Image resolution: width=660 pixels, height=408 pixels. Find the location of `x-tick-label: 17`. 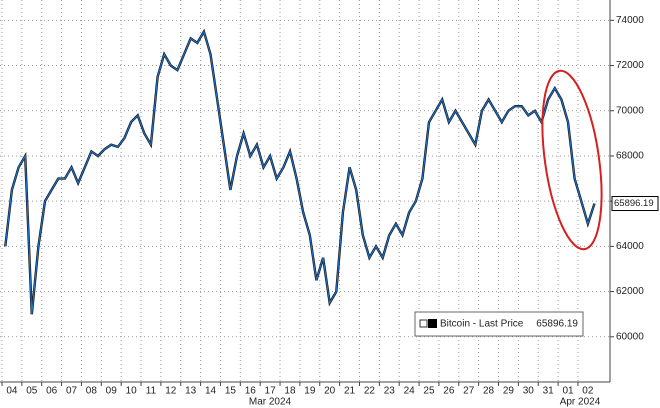

x-tick-label: 17 is located at coordinates (271, 391).